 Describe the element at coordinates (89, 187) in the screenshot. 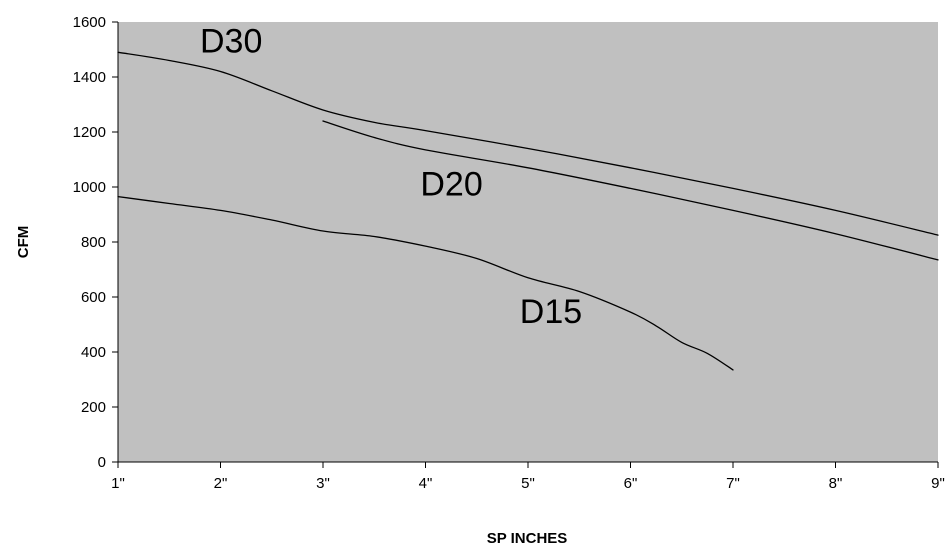

I see `y-tick-label: 1000` at that location.